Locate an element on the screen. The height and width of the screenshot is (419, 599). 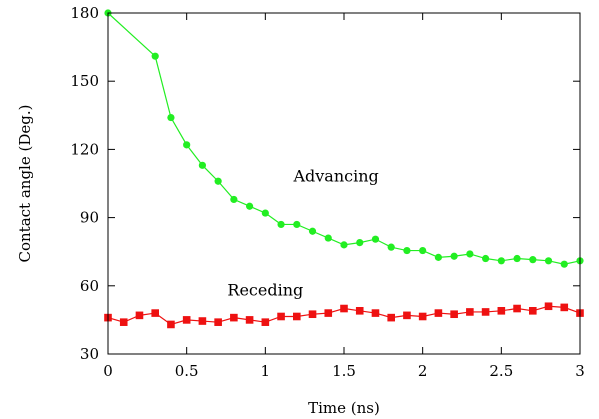
receding-label: Receding is located at coordinates (265, 289).